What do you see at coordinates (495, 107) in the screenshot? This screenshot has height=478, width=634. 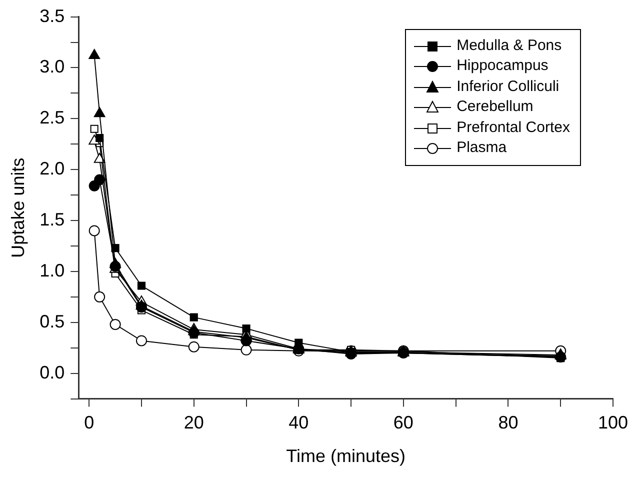 I see `legend-label: Cerebellum` at bounding box center [495, 107].